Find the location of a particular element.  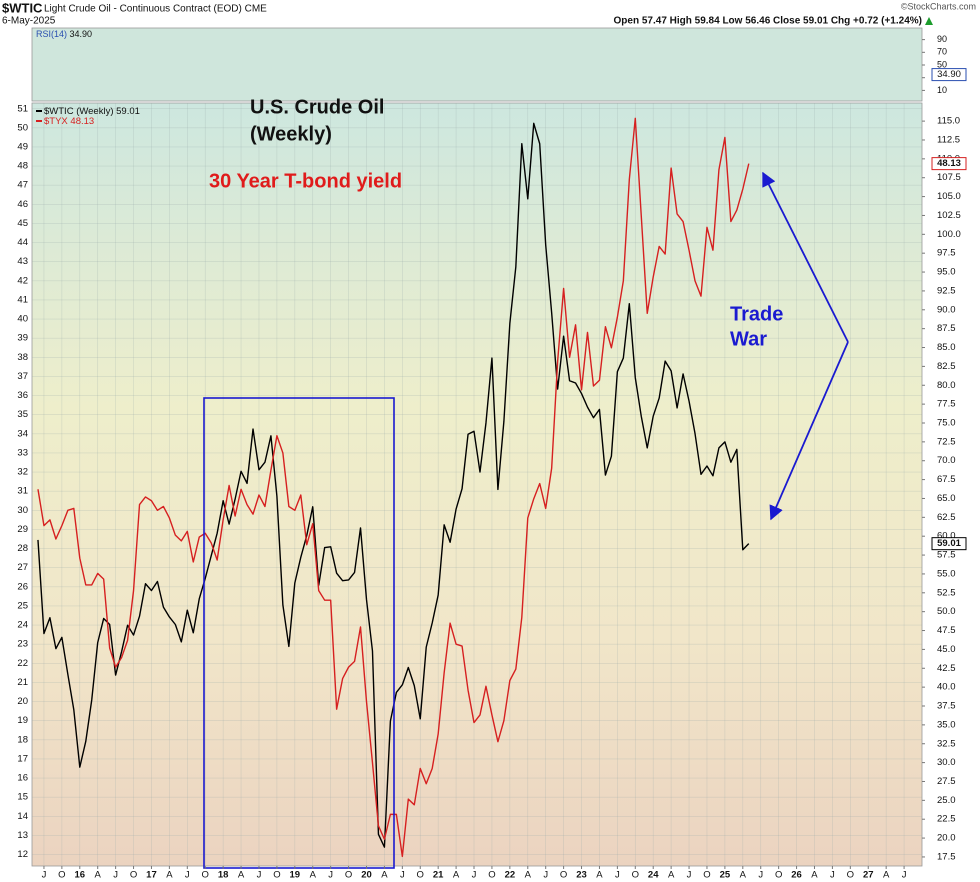

rsi-value: 34.90 is located at coordinates (81, 34).